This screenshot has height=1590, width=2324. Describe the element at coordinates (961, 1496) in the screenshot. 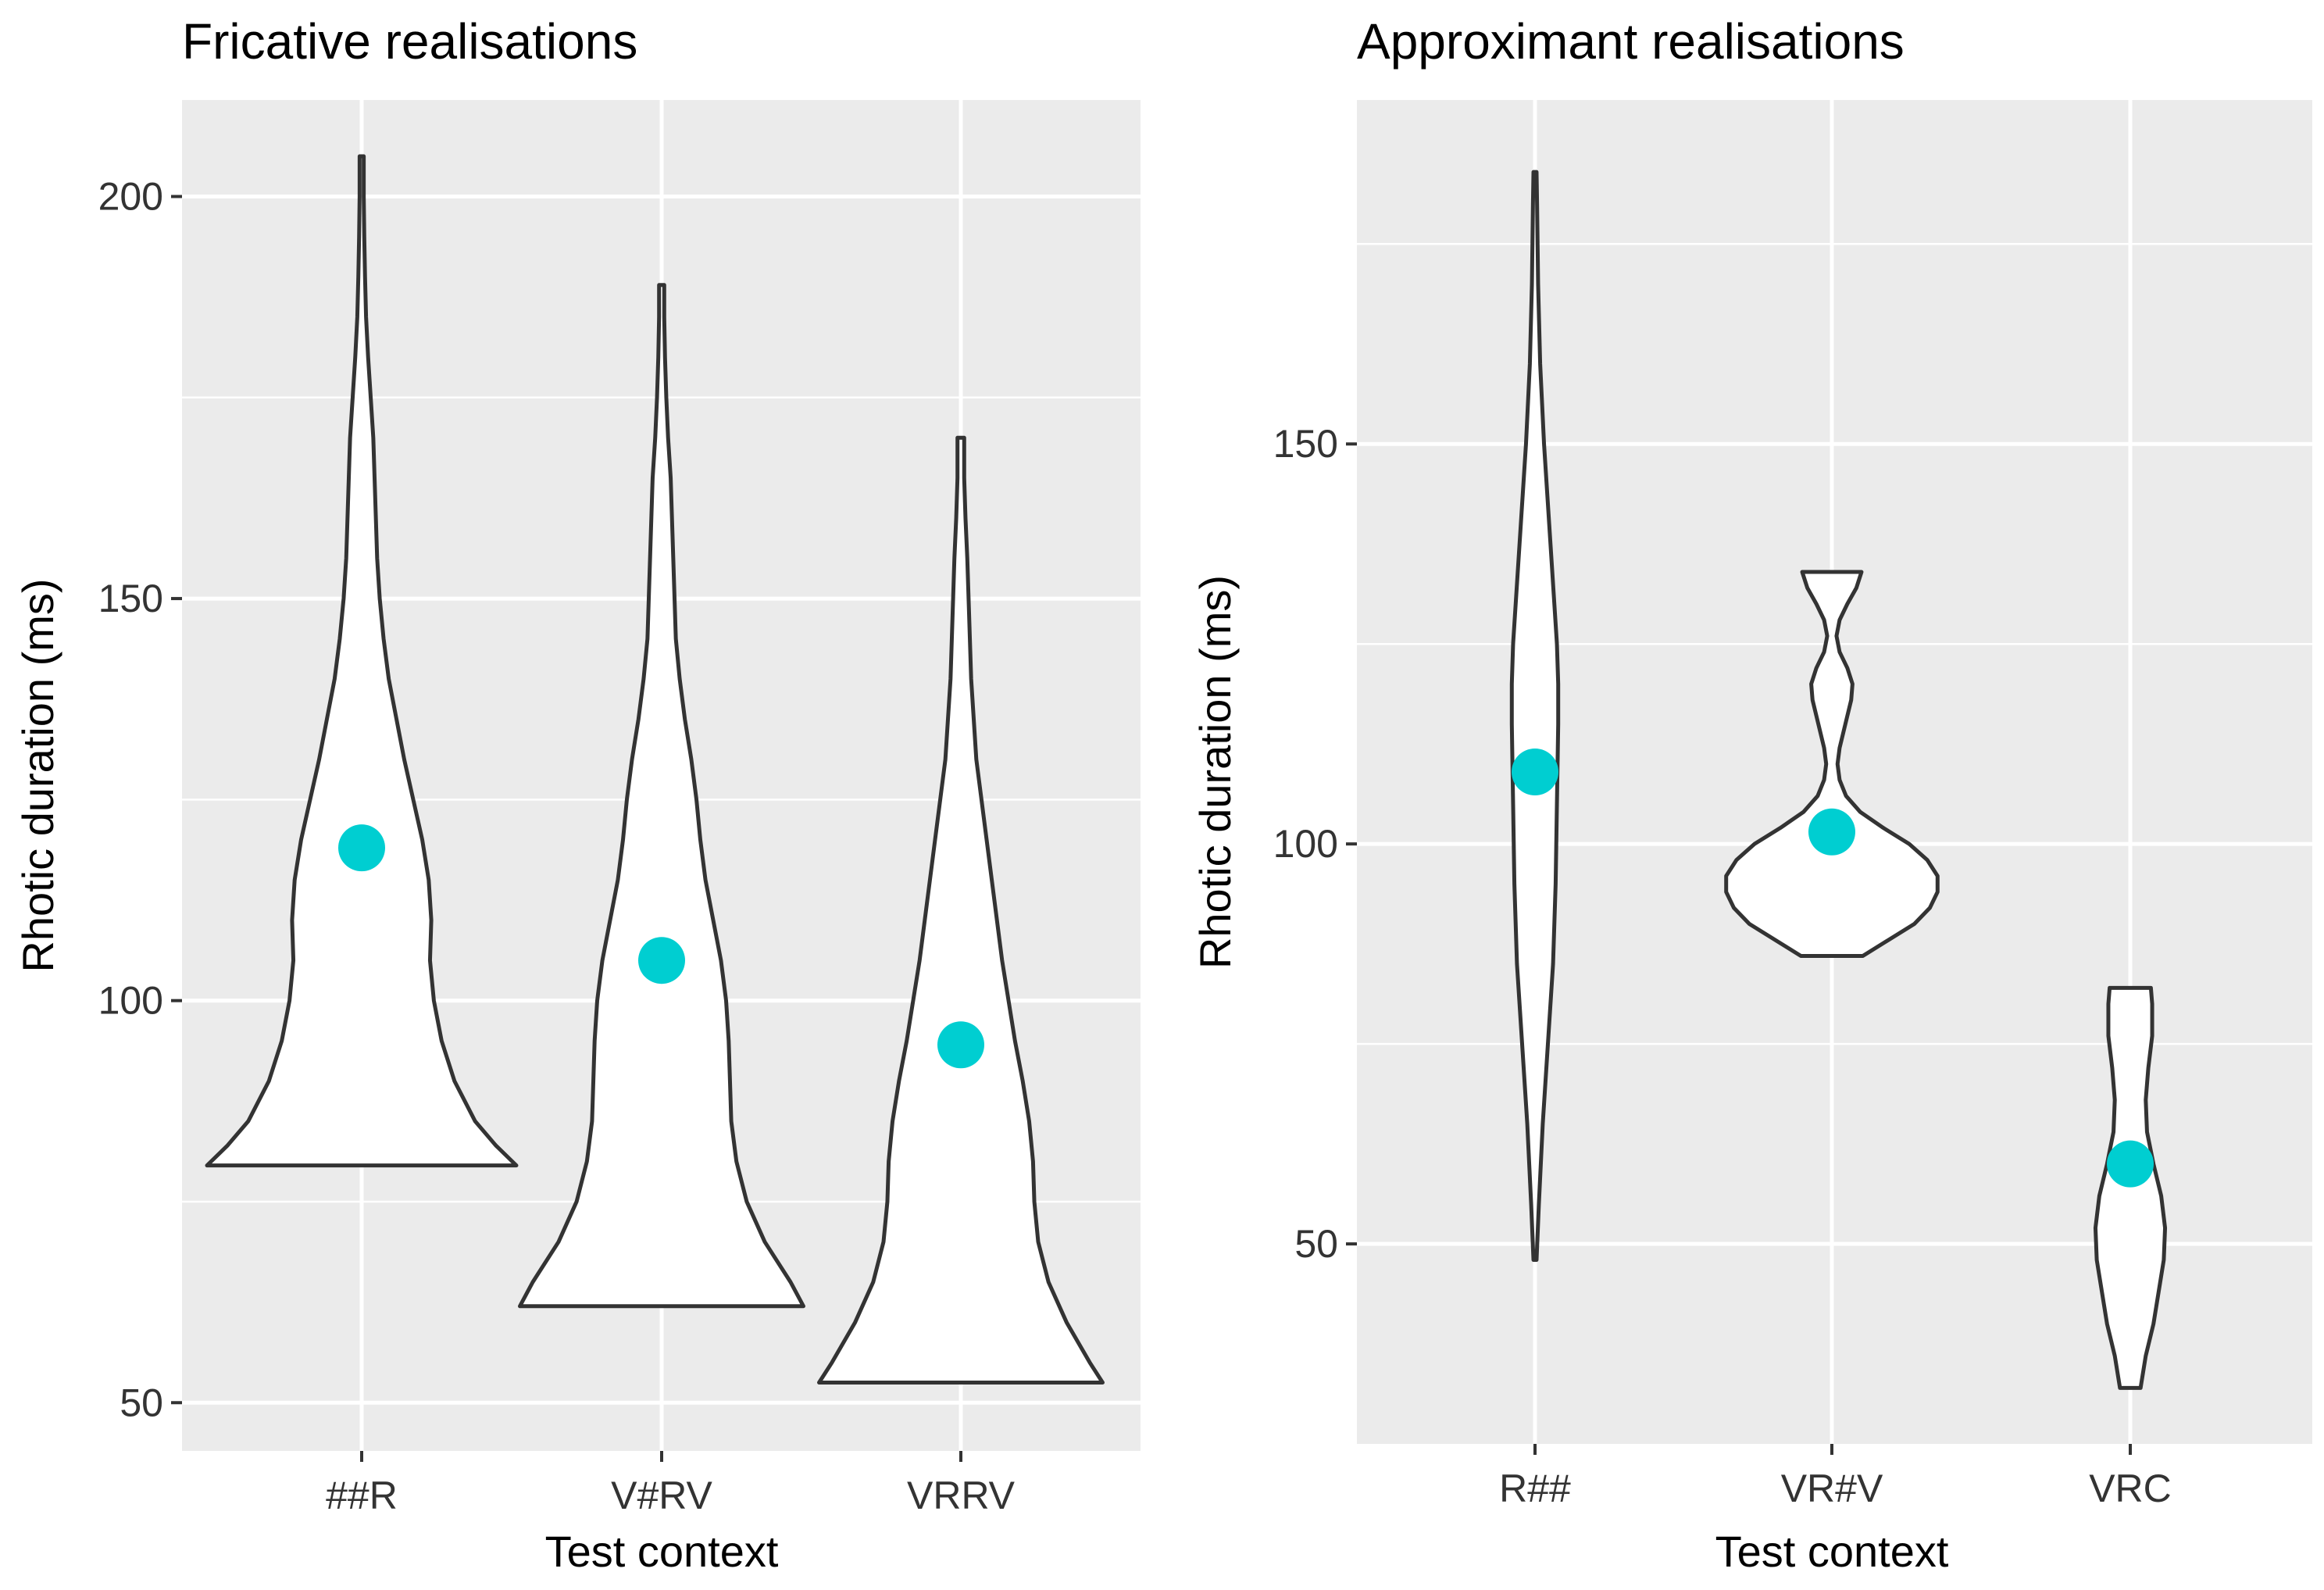

I see `x-tick-label: VRRV` at that location.